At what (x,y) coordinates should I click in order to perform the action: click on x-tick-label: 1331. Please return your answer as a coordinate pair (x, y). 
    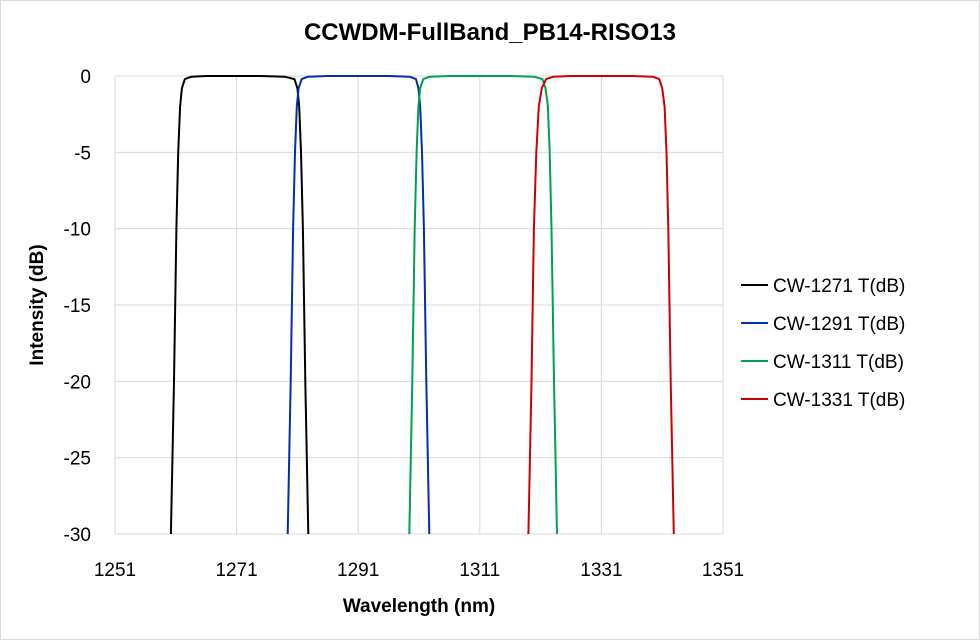
    Looking at the image, I should click on (601, 570).